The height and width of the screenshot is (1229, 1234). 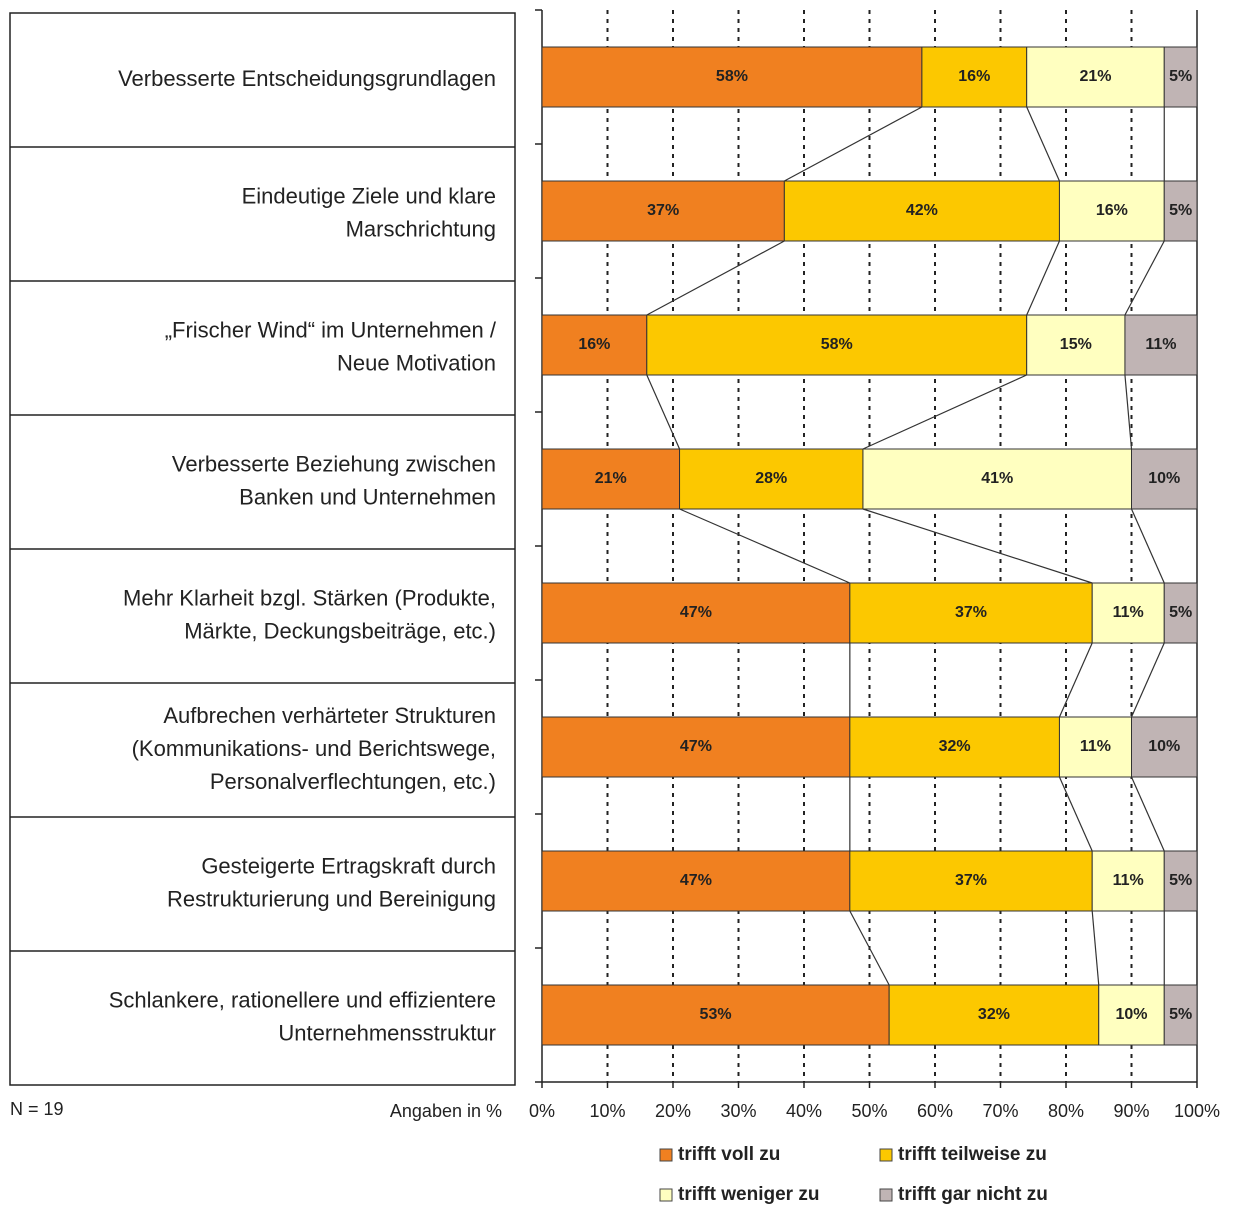 What do you see at coordinates (1000, 1111) in the screenshot?
I see `x-tick-label: 70%` at bounding box center [1000, 1111].